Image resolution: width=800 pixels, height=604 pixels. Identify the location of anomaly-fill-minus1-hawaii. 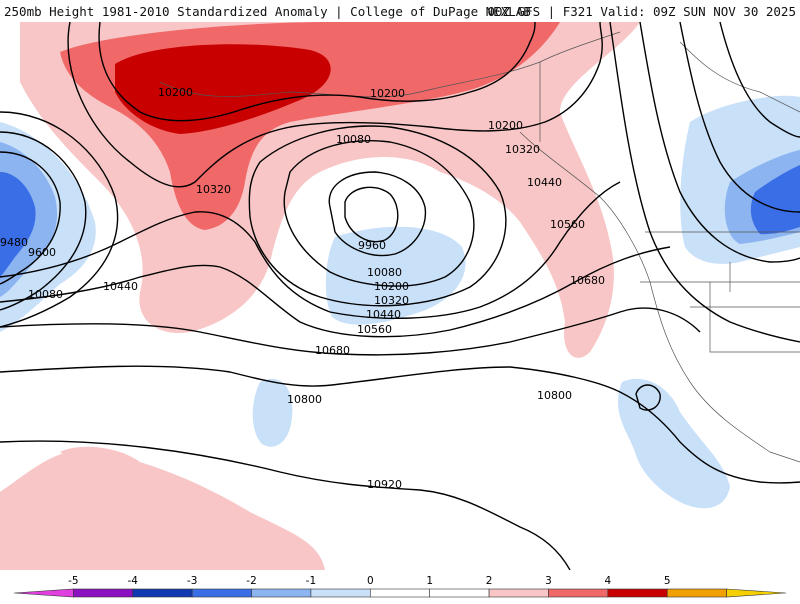
(272, 412).